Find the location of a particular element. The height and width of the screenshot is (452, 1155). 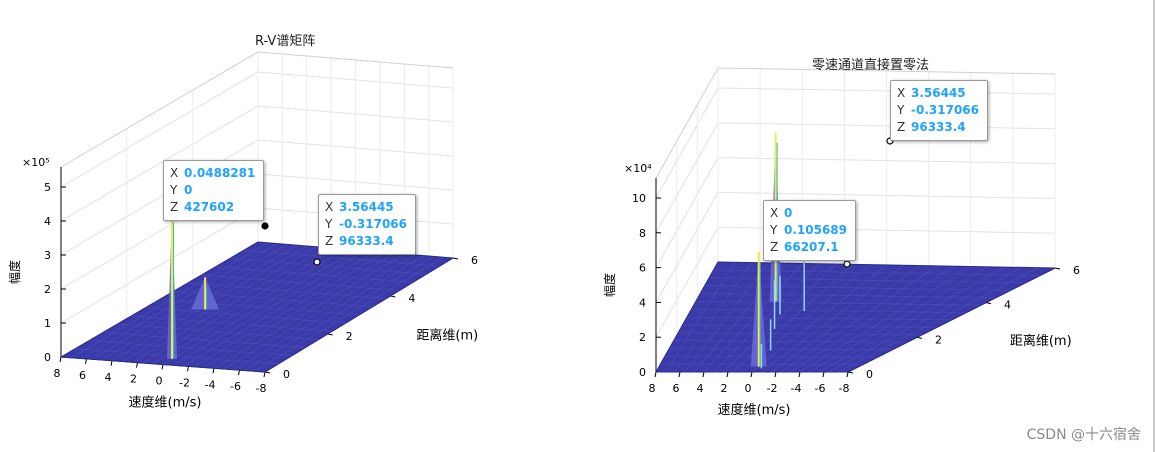

z-tick-label: 5 is located at coordinates (47, 187).